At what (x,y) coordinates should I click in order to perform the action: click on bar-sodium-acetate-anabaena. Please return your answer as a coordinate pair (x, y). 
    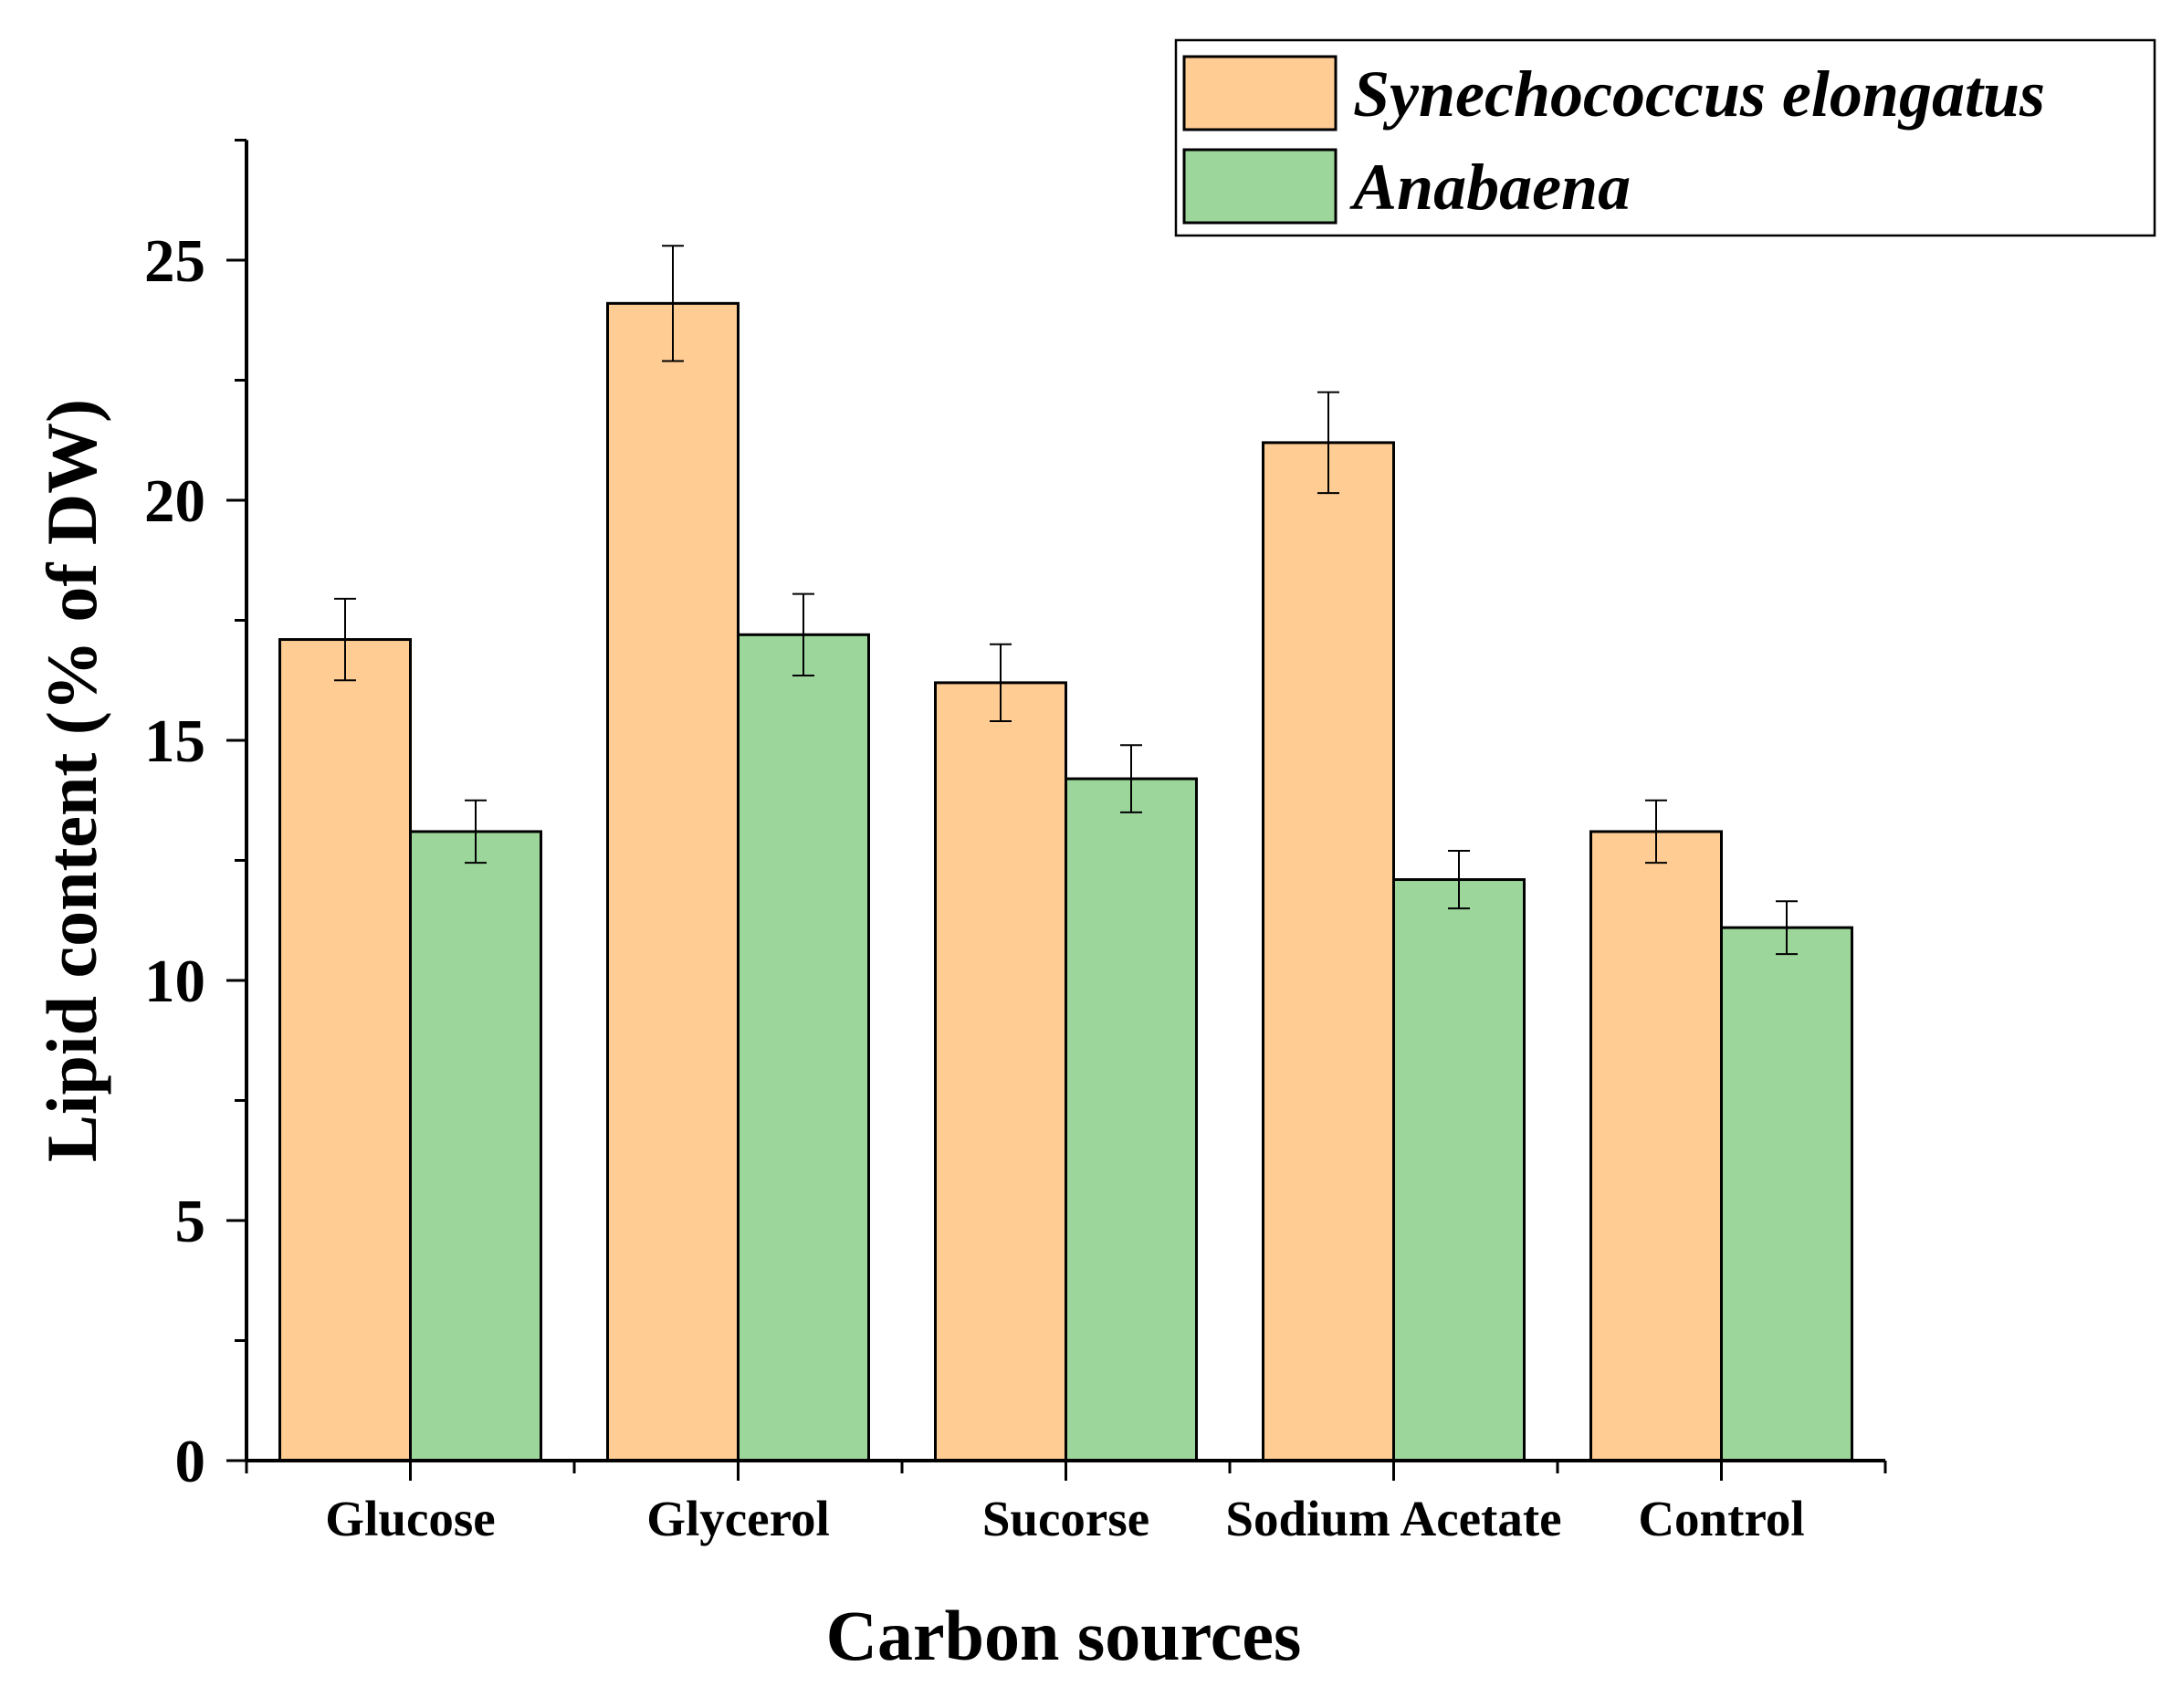
    Looking at the image, I should click on (1459, 1170).